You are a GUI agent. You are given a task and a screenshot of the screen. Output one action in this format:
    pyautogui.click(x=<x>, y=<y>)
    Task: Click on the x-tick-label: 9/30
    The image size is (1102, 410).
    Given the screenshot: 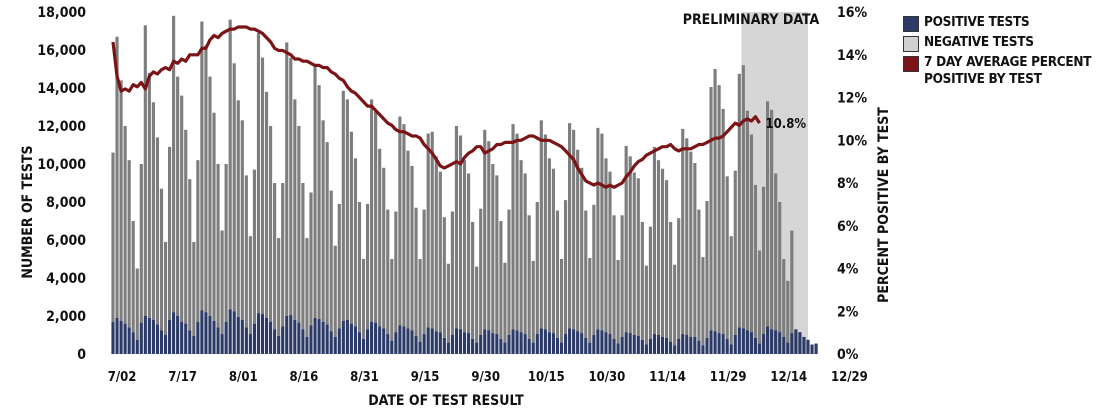 What is the action you would take?
    pyautogui.click(x=485, y=377)
    